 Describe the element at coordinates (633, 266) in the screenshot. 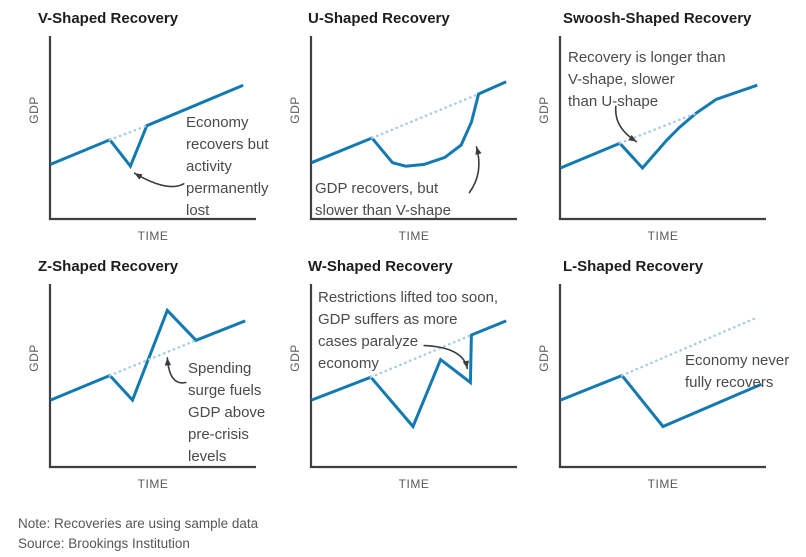

I see `chart-title: L-Shaped Recovery` at that location.